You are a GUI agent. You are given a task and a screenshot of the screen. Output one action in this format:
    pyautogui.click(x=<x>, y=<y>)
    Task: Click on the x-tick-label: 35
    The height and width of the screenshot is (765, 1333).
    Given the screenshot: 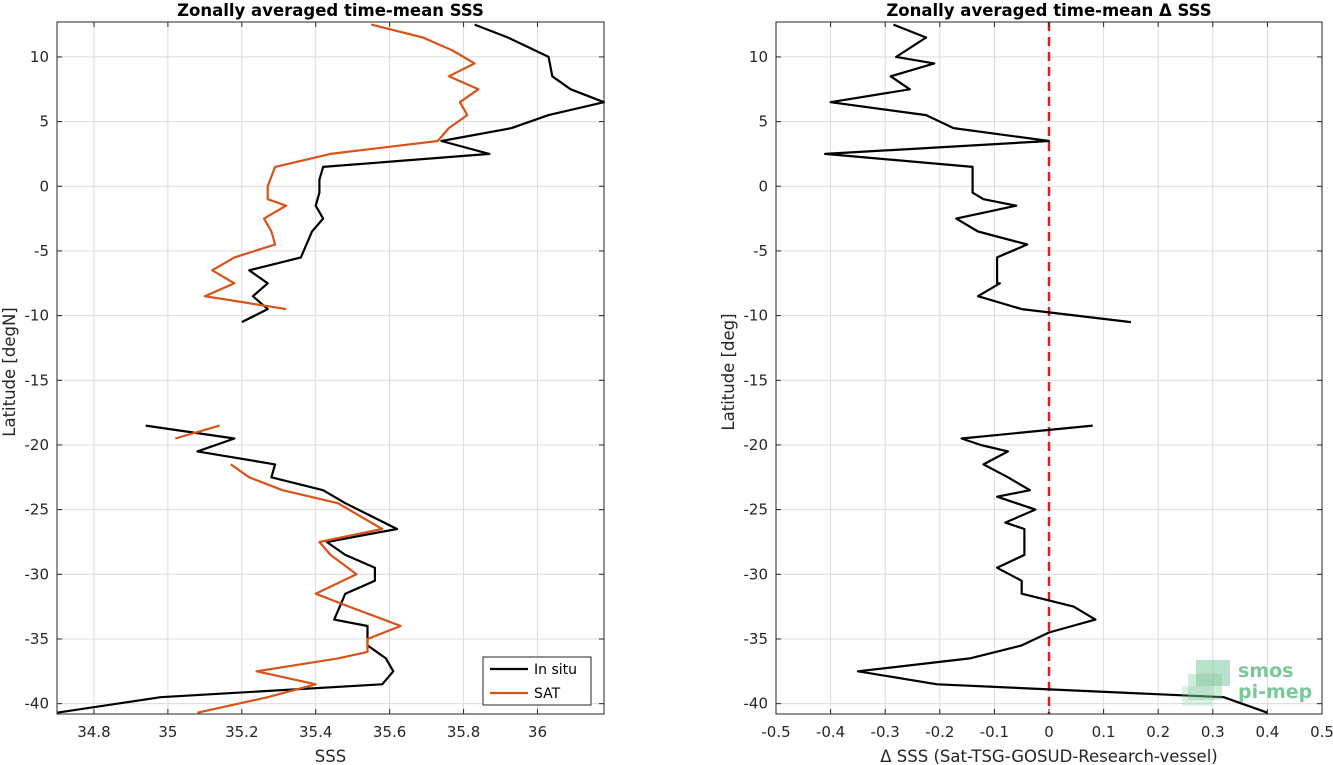 What is the action you would take?
    pyautogui.click(x=167, y=732)
    